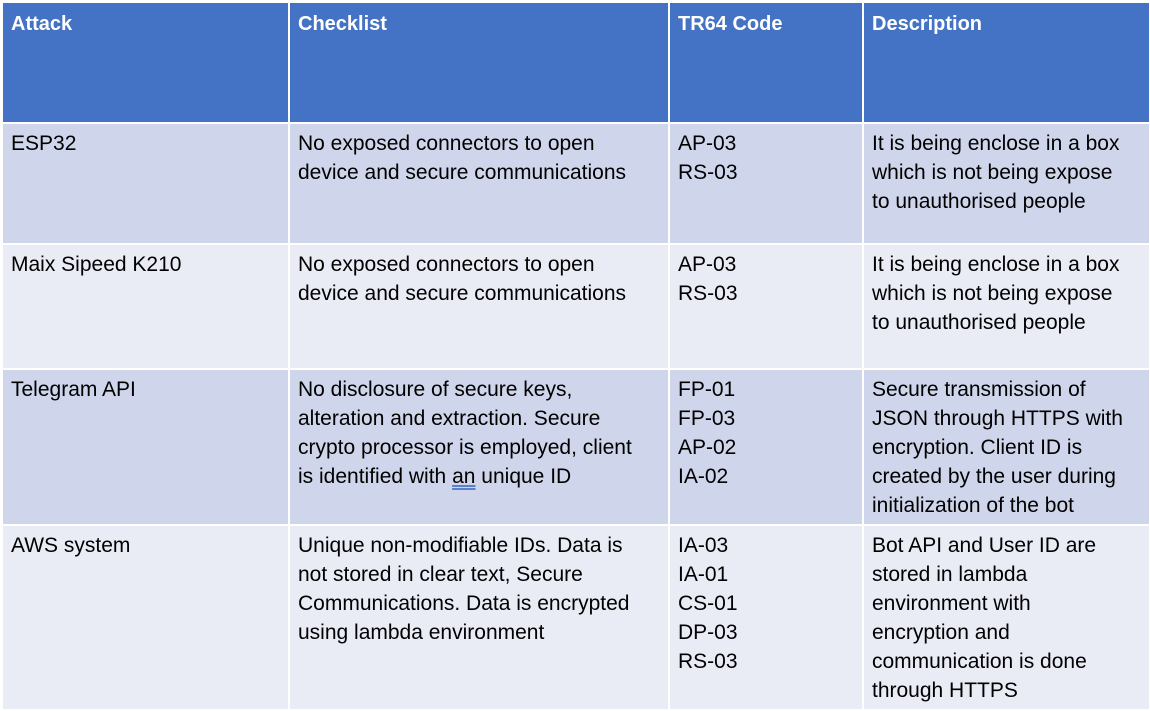  What do you see at coordinates (421, 632) in the screenshot?
I see `checklist-line: using lambda environment` at bounding box center [421, 632].